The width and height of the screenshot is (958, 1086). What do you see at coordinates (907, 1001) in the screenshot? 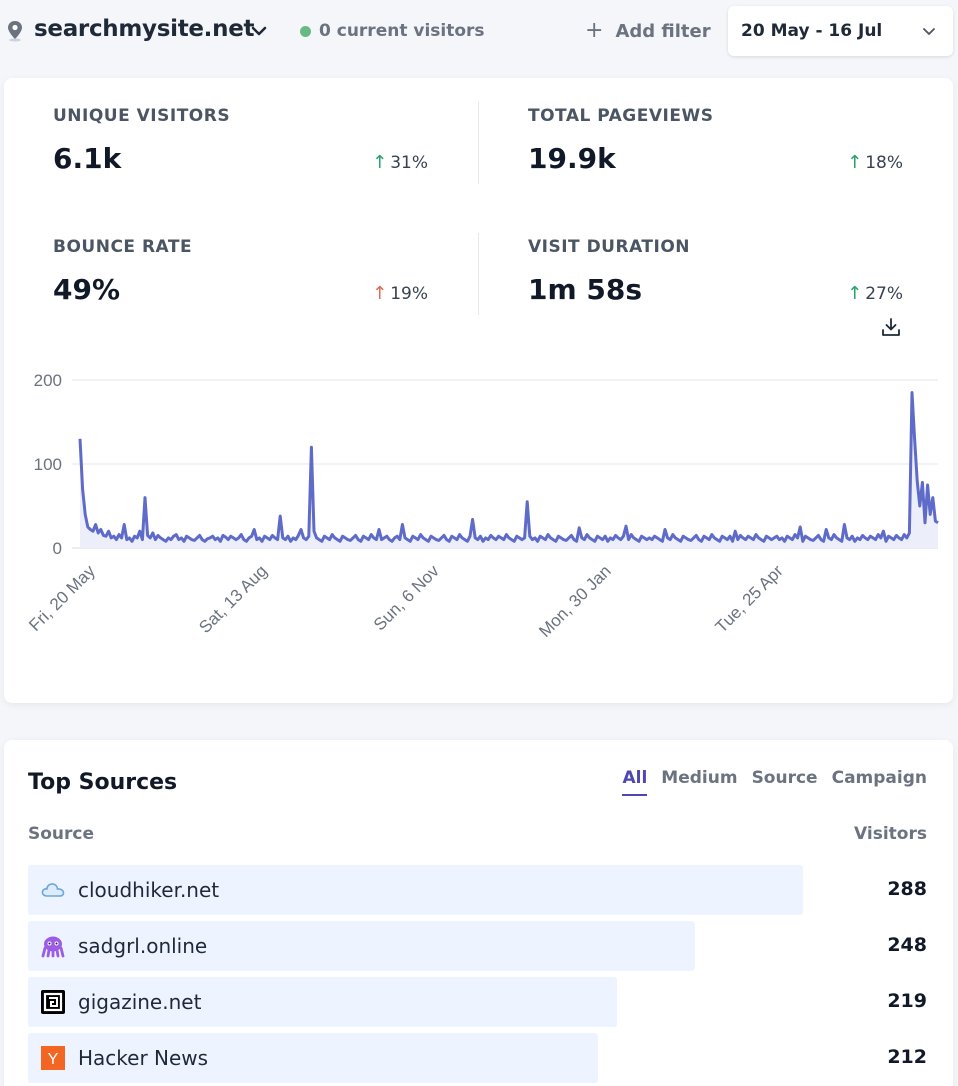
I see `source-visitors: 219` at bounding box center [907, 1001].